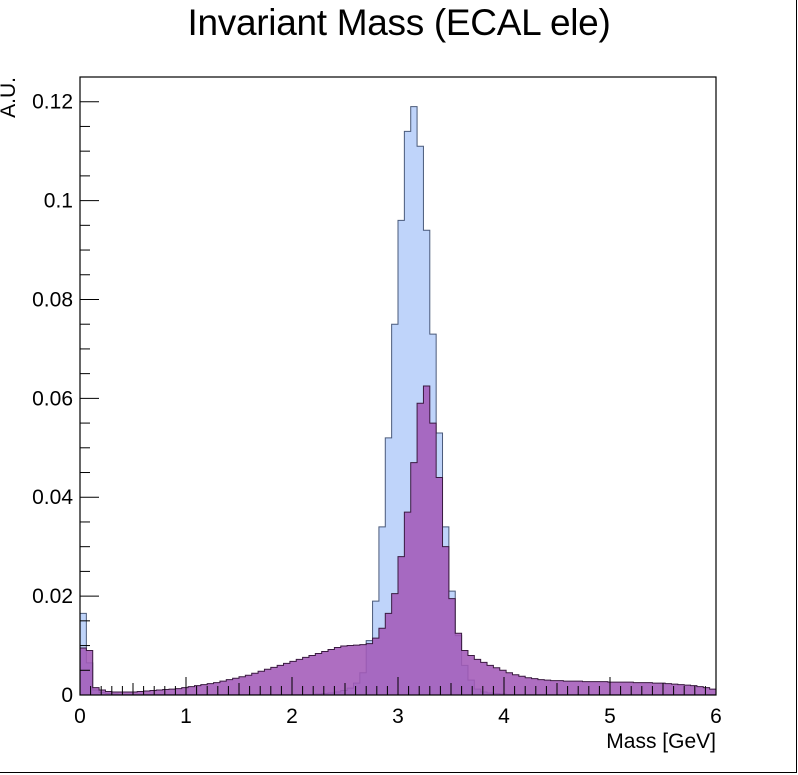  I want to click on y-tick-label: 0.02, so click(52, 596).